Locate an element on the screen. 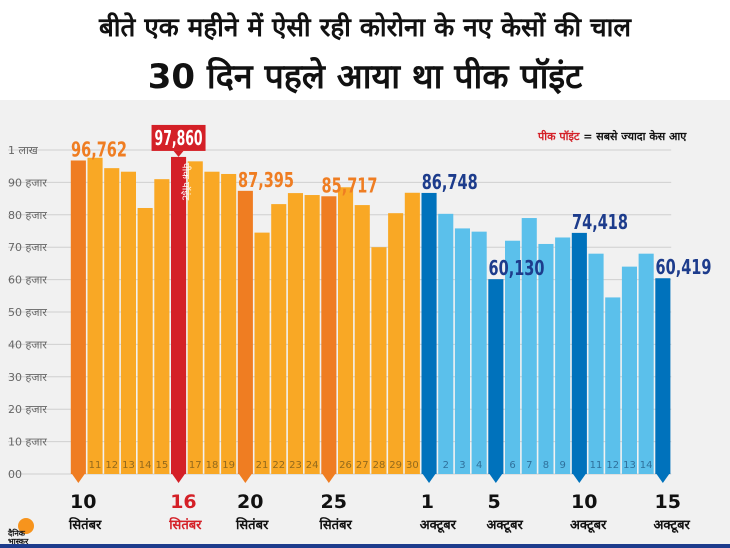 The height and width of the screenshot is (548, 730). y-tick-label: 90 हजार is located at coordinates (27, 182).